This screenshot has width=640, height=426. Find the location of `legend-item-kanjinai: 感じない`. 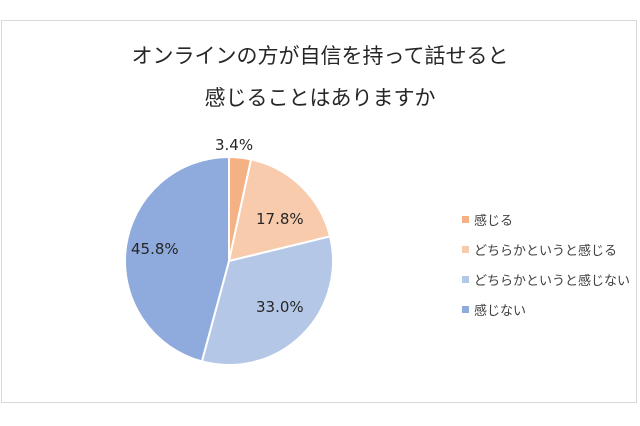

legend-item-kanjinai: 感じない is located at coordinates (546, 309).